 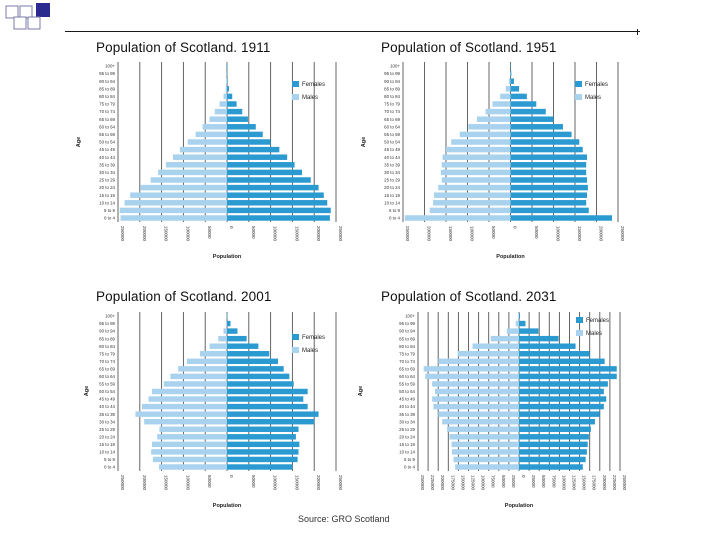 I want to click on legend-label: Males, so click(x=593, y=98).